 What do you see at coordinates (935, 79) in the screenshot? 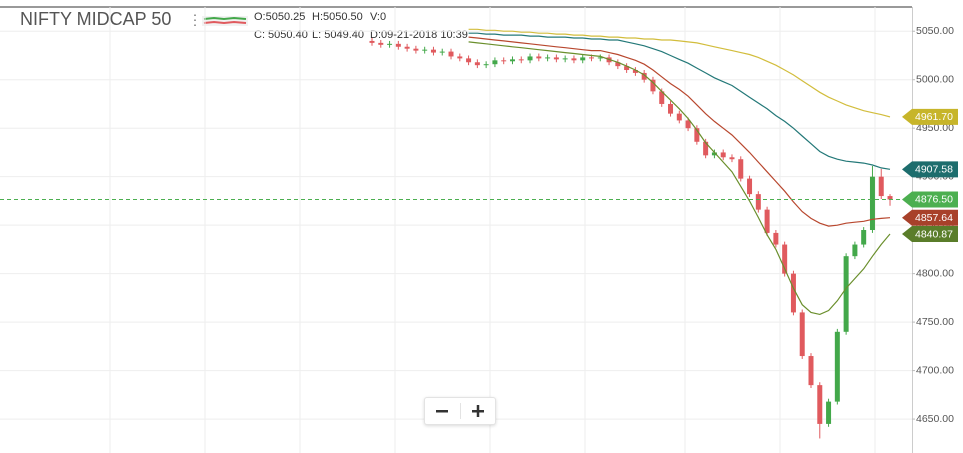
I see `y-tick-label: 5000.00` at bounding box center [935, 79].